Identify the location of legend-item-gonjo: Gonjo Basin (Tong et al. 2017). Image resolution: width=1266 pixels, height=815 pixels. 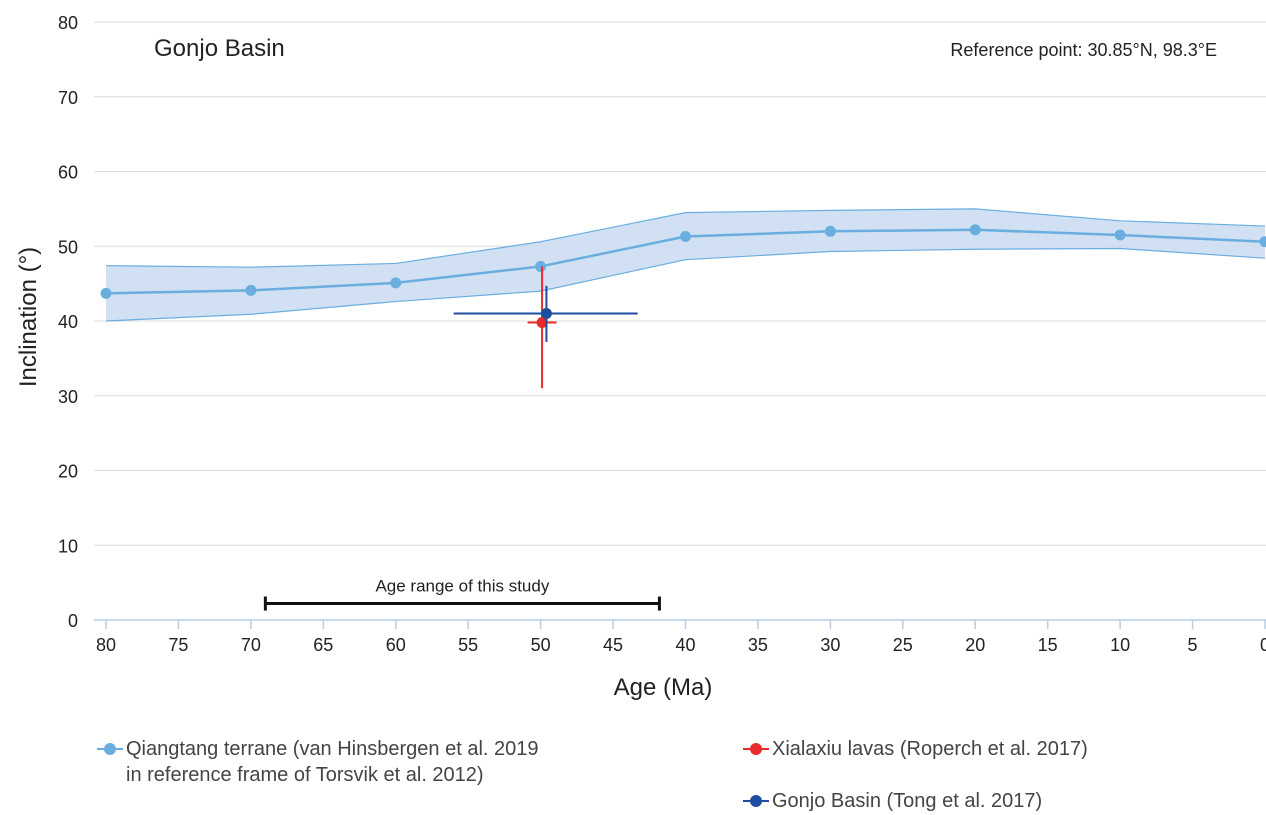
(992, 801).